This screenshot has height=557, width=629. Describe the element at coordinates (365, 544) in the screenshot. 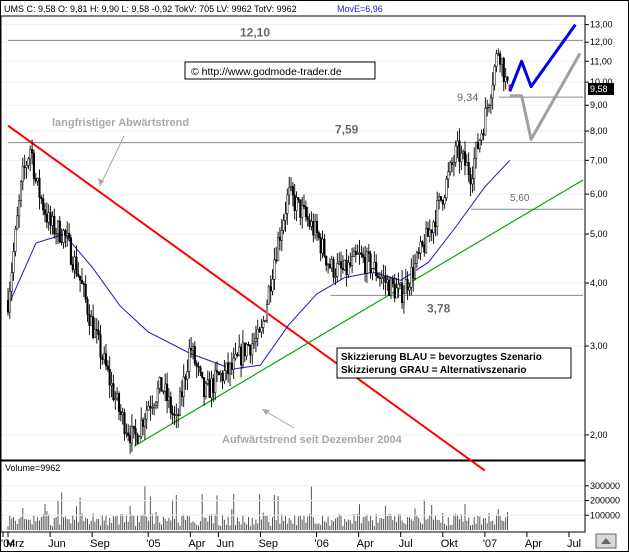

I see `x-tick-label: Apr` at that location.